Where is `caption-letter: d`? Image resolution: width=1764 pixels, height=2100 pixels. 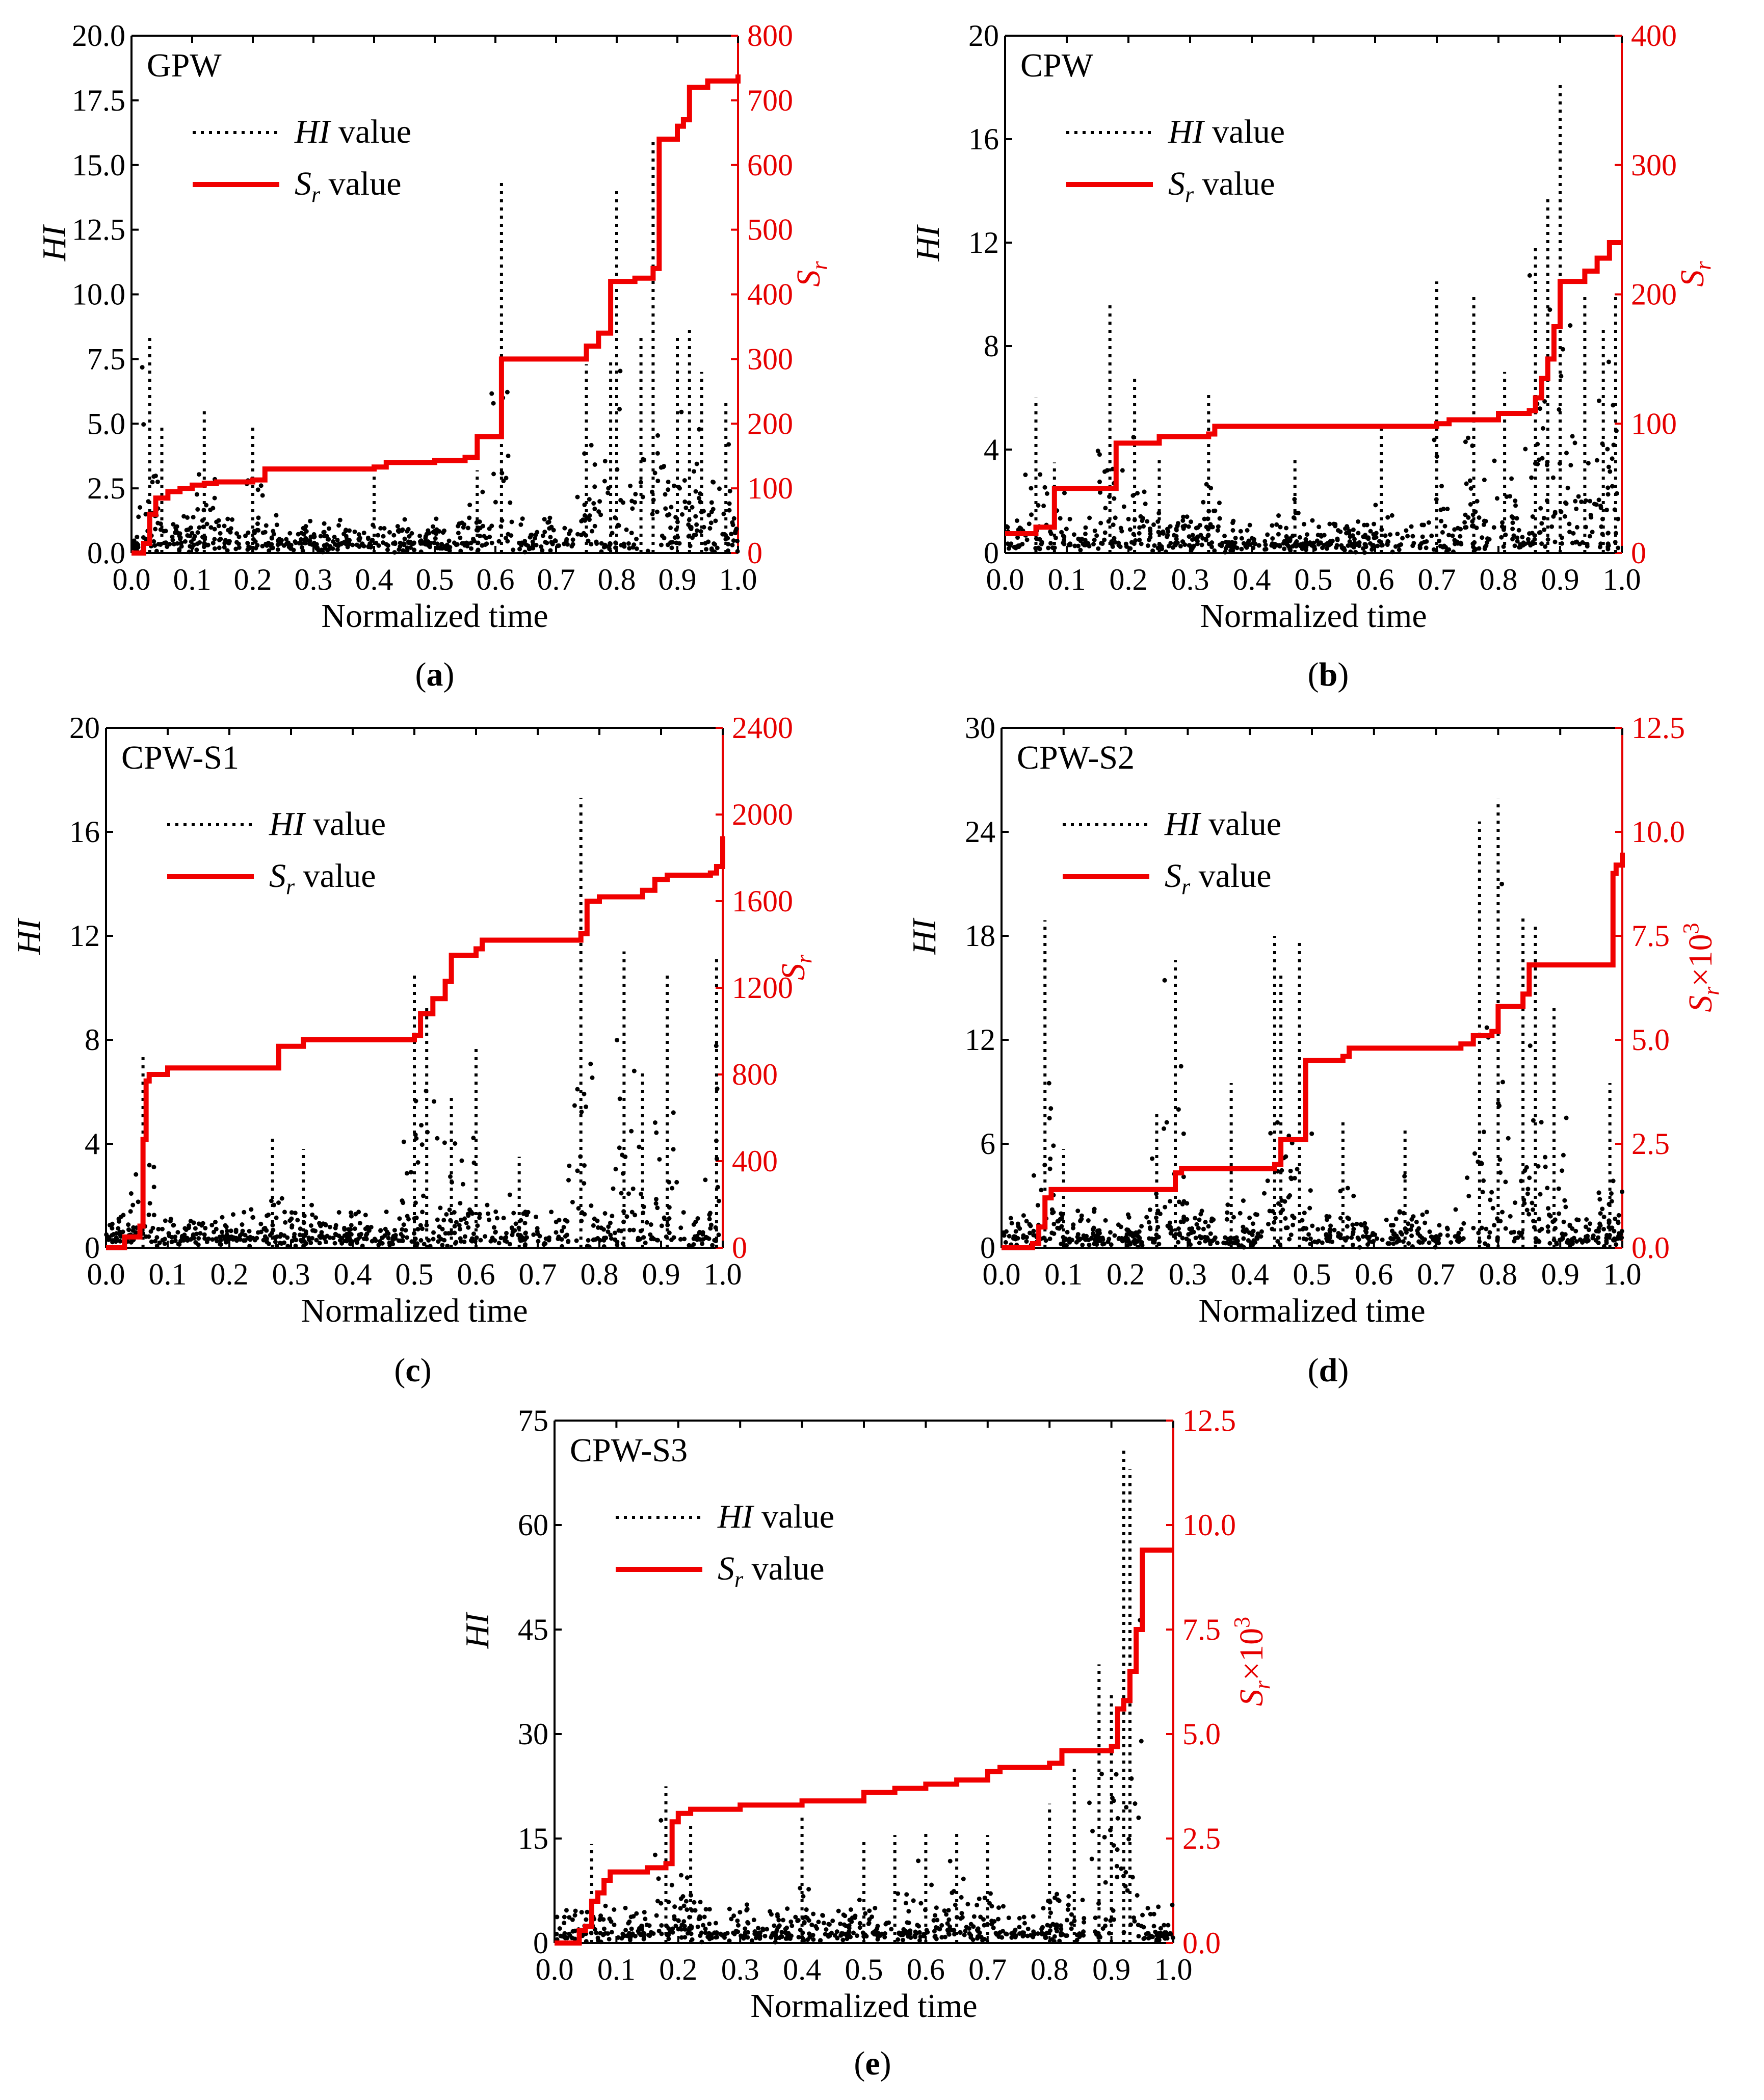
caption-letter: d is located at coordinates (1328, 1370).